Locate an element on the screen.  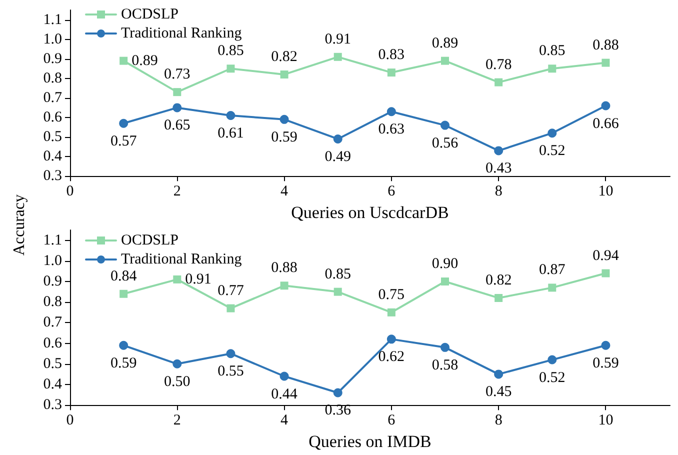
data-label: 0.87 is located at coordinates (552, 270).